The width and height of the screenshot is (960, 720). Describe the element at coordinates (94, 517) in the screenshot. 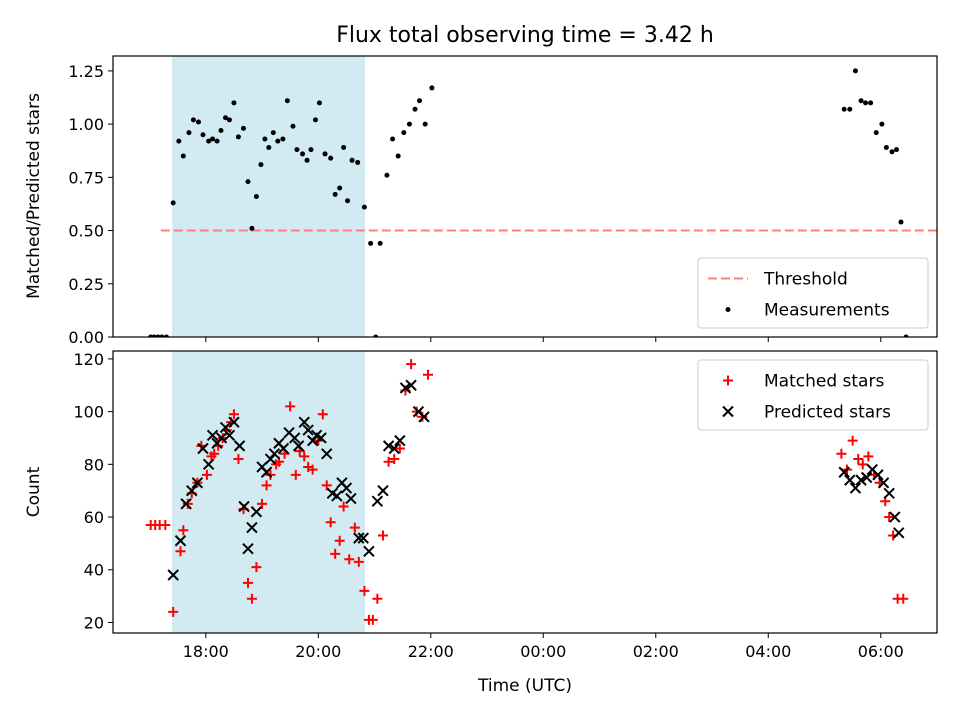

I see `y-tick-label: 60` at that location.